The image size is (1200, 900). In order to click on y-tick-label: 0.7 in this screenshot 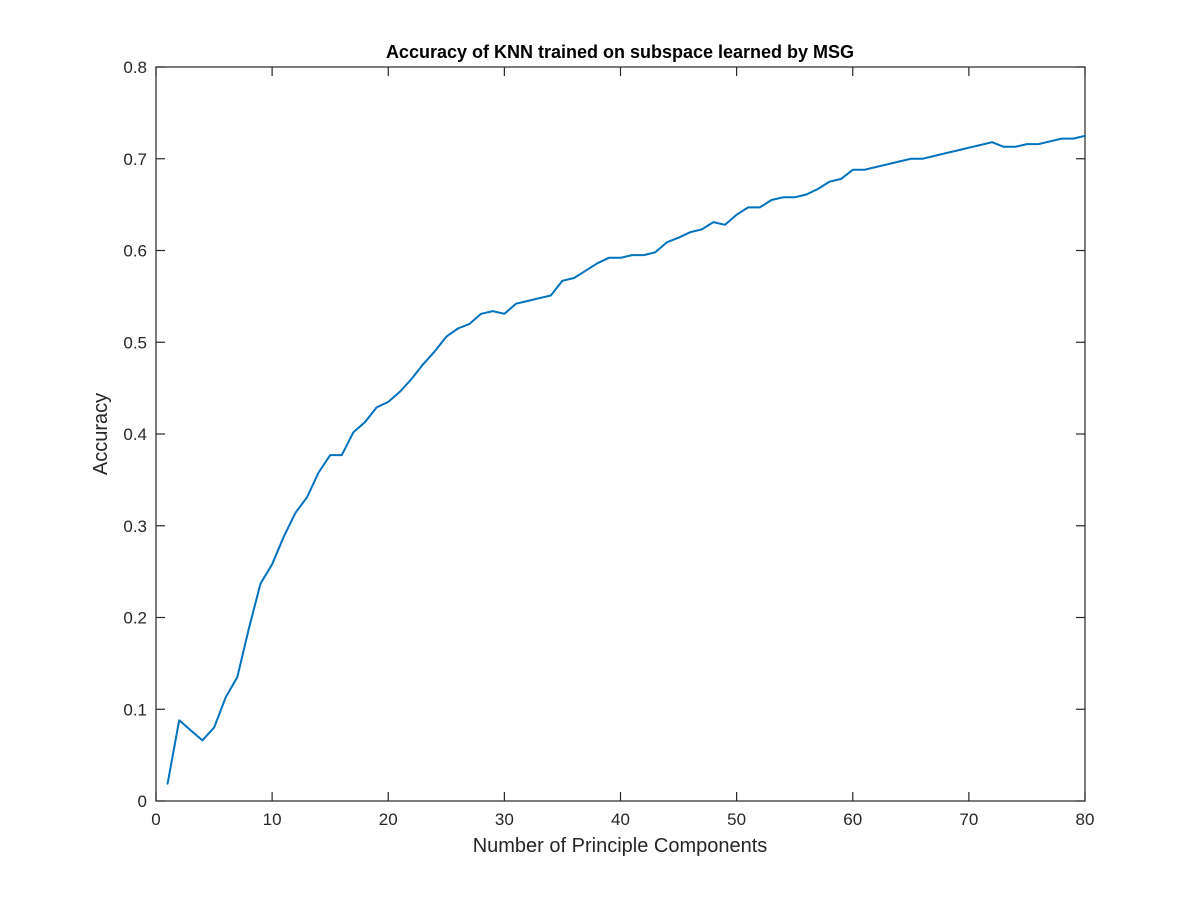, I will do `click(135, 159)`.